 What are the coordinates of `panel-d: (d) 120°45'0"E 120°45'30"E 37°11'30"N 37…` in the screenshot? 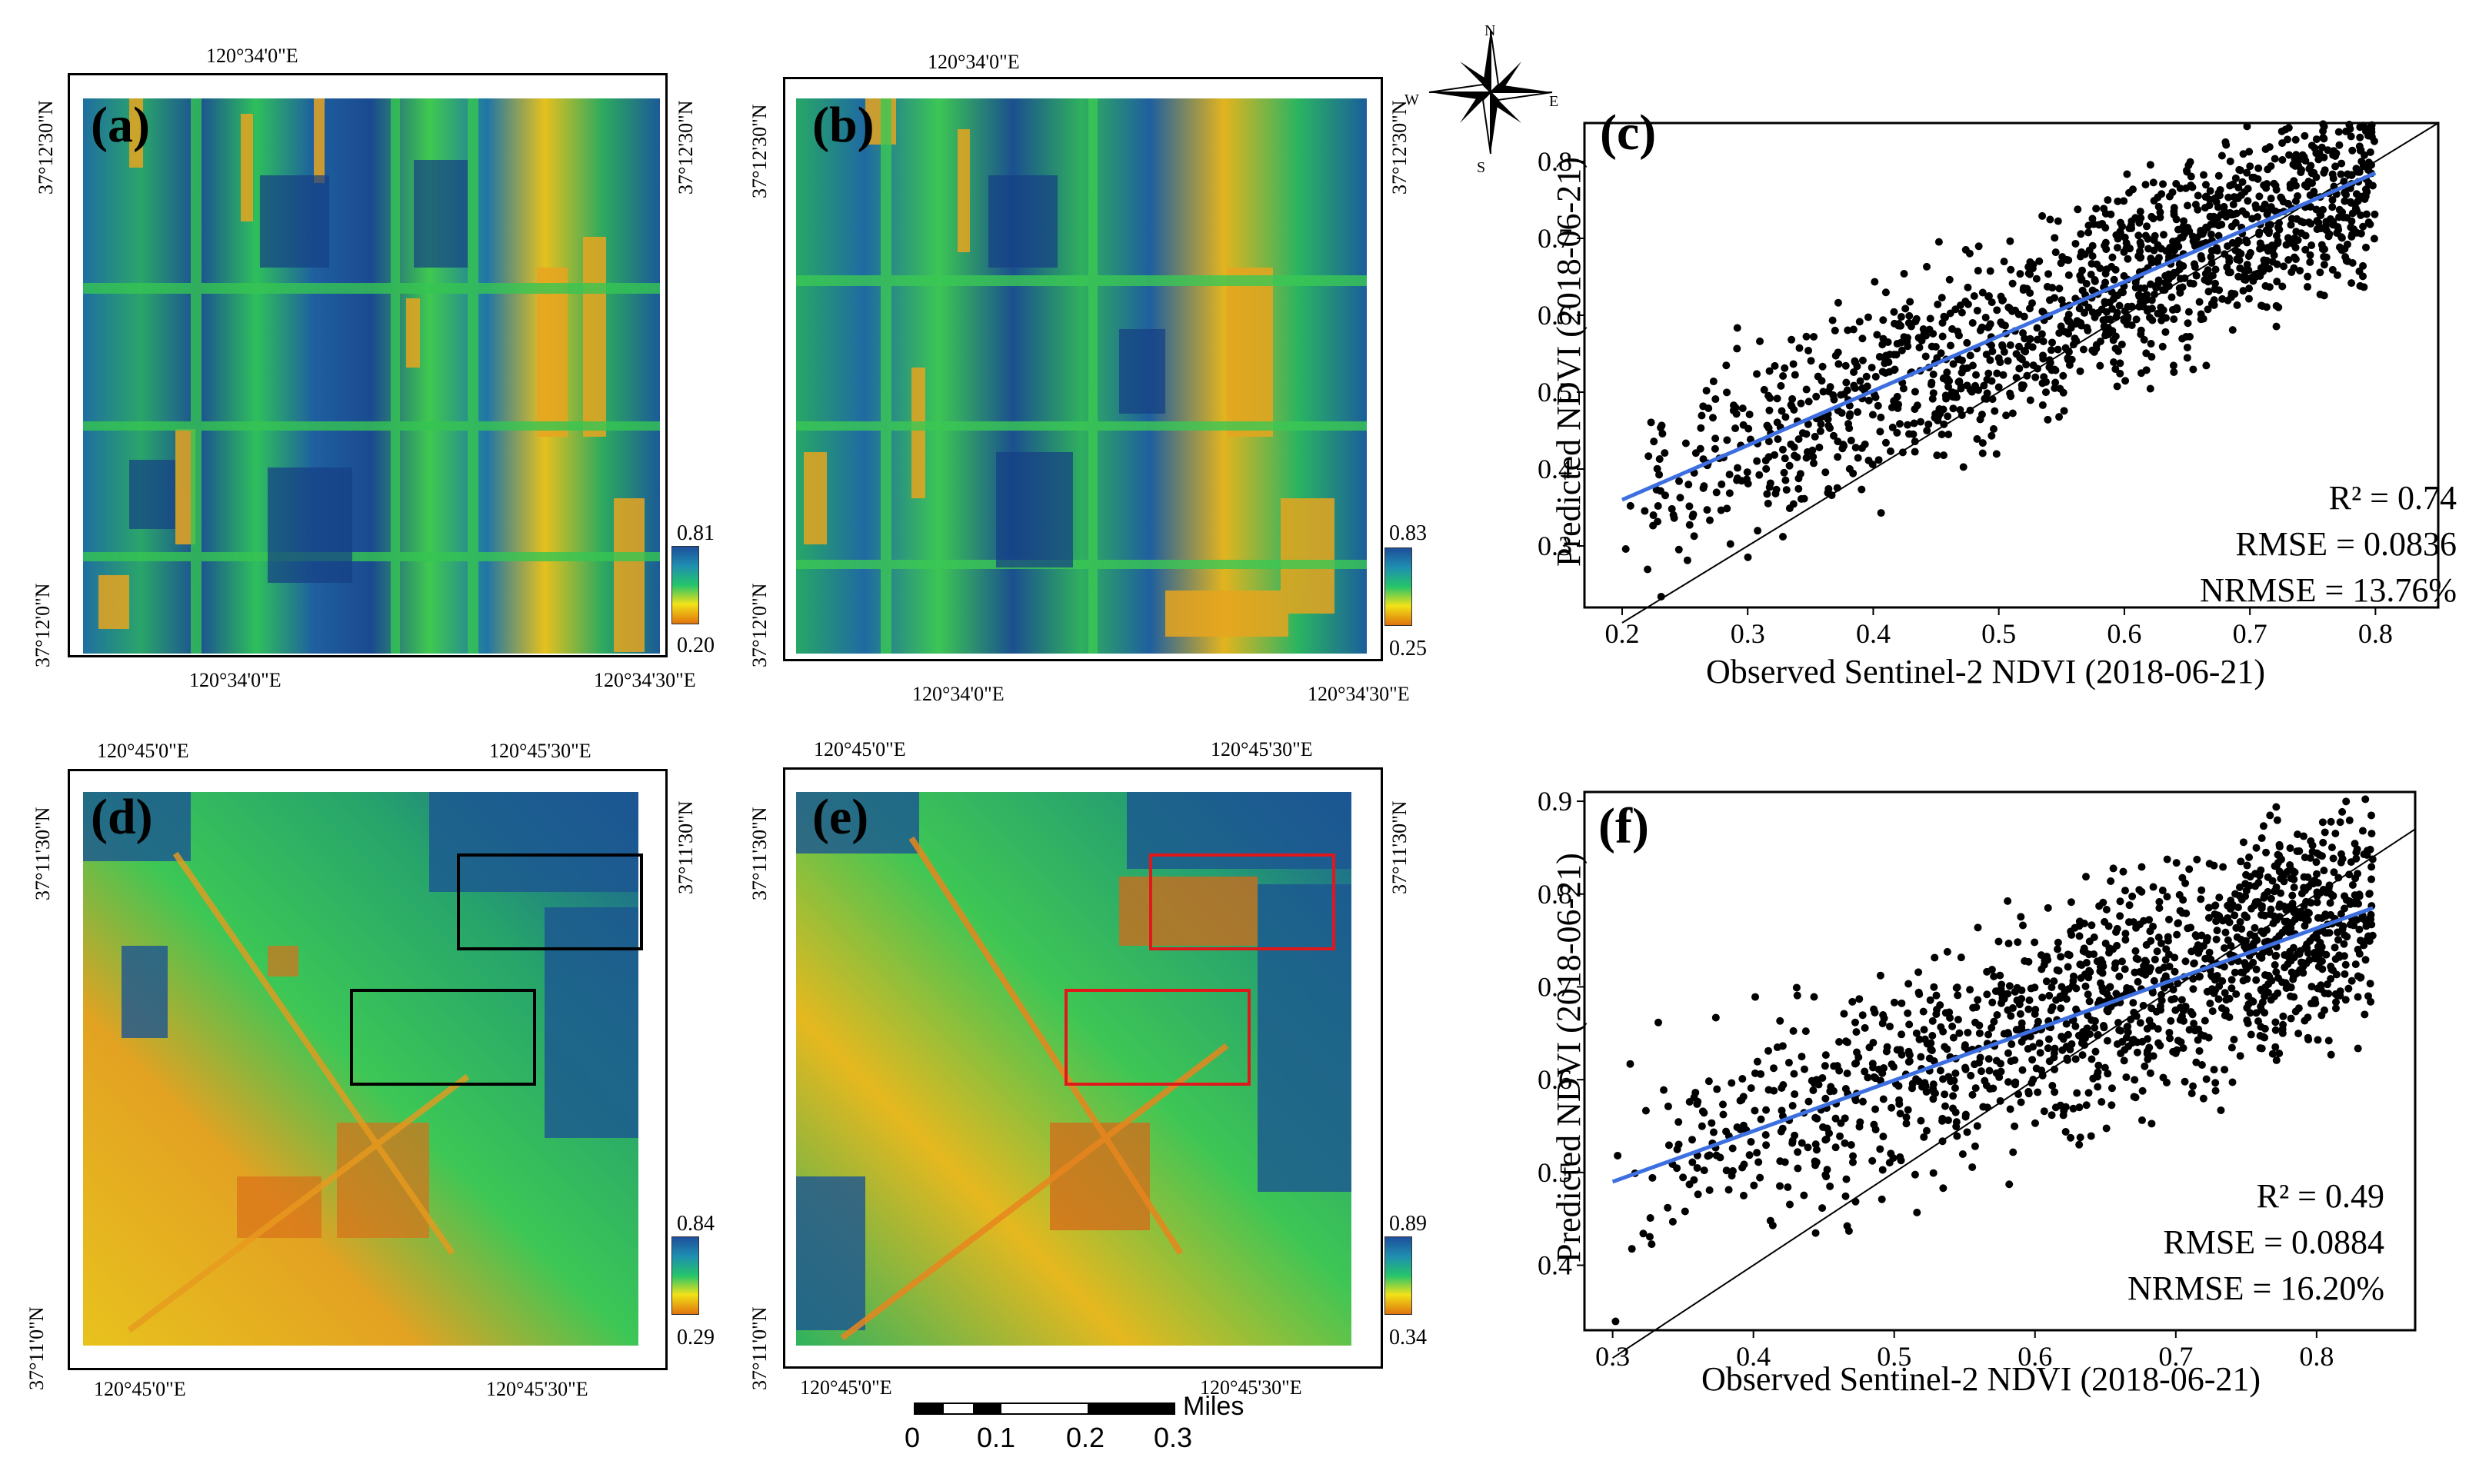 It's located at (357, 1107).